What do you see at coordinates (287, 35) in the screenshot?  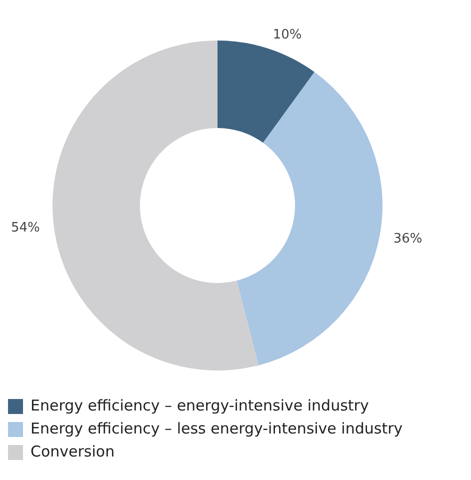 I see `data-label: 10%` at bounding box center [287, 35].